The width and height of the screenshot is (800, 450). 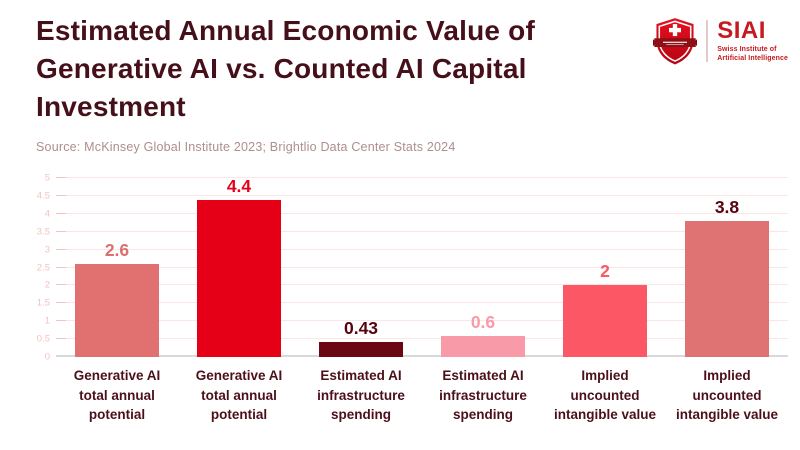 I want to click on logo-subtitle-line-2: Artificial Intelligence, so click(x=752, y=58).